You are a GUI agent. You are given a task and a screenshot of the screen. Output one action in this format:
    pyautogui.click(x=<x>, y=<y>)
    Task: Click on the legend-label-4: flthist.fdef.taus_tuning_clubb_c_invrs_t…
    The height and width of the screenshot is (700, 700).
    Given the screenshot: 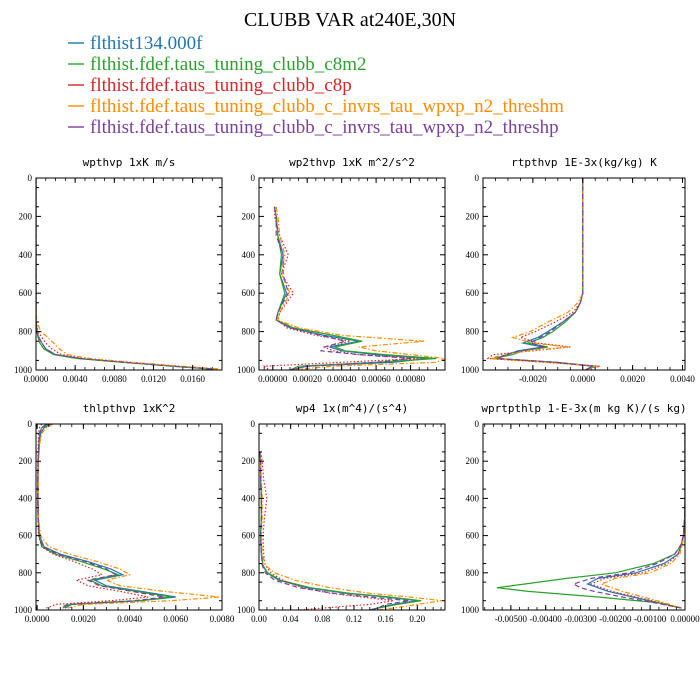 What is the action you would take?
    pyautogui.click(x=324, y=127)
    